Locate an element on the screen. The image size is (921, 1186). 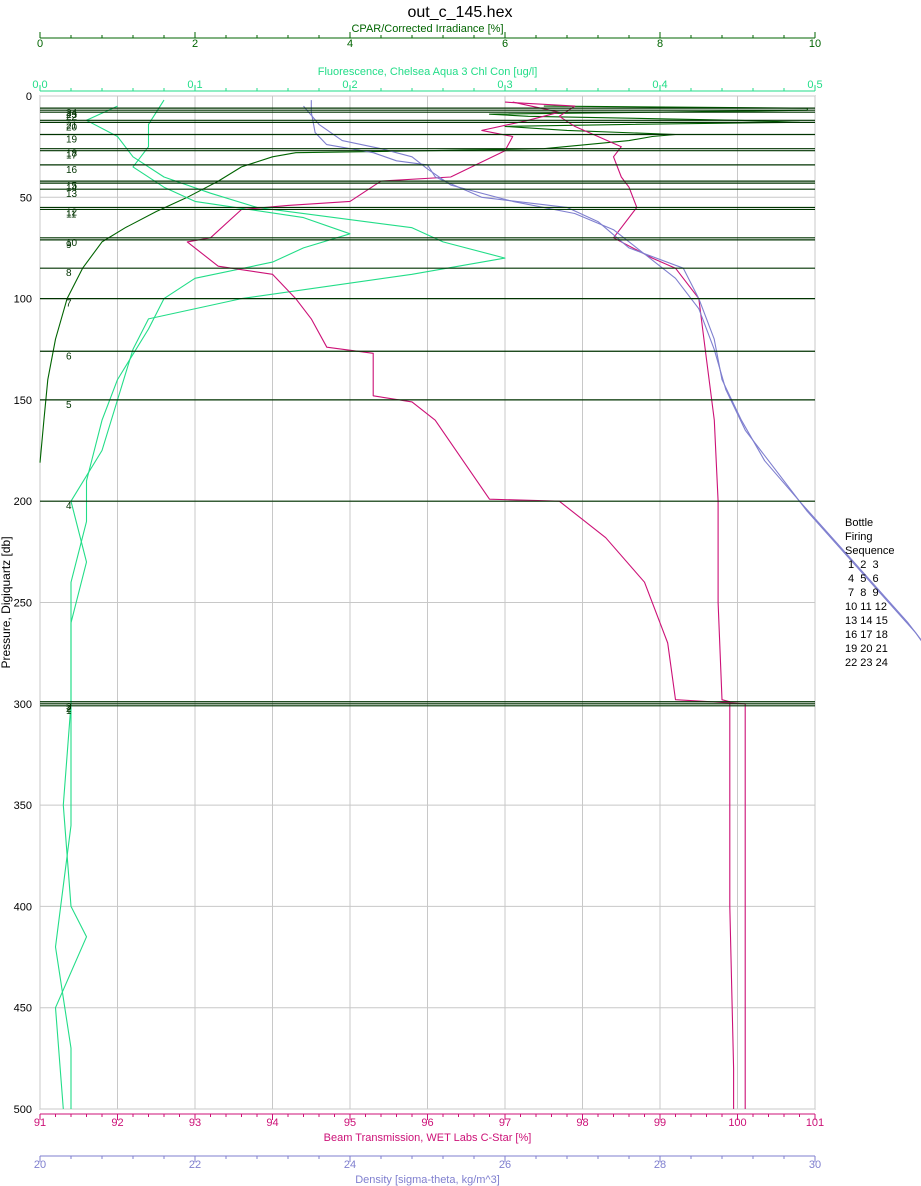
legend-title-2: Firing is located at coordinates (859, 537).